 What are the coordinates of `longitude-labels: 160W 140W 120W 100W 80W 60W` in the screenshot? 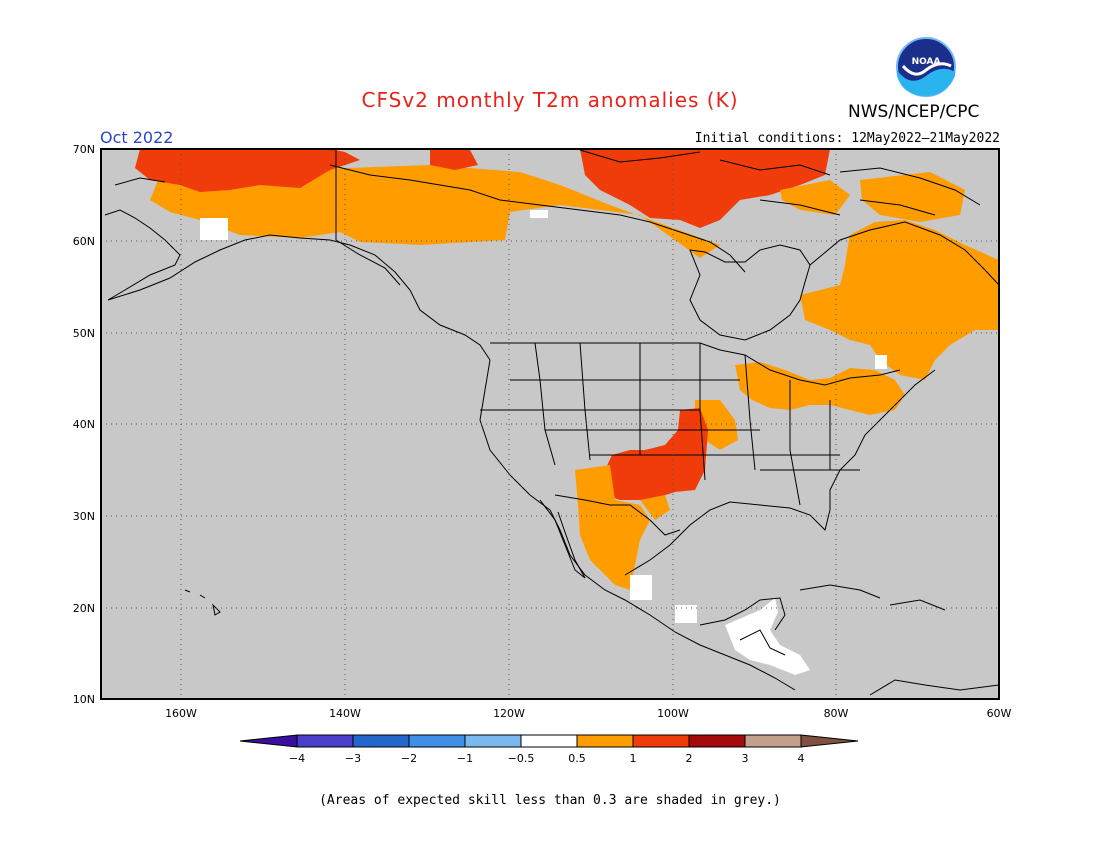 It's located at (588, 713).